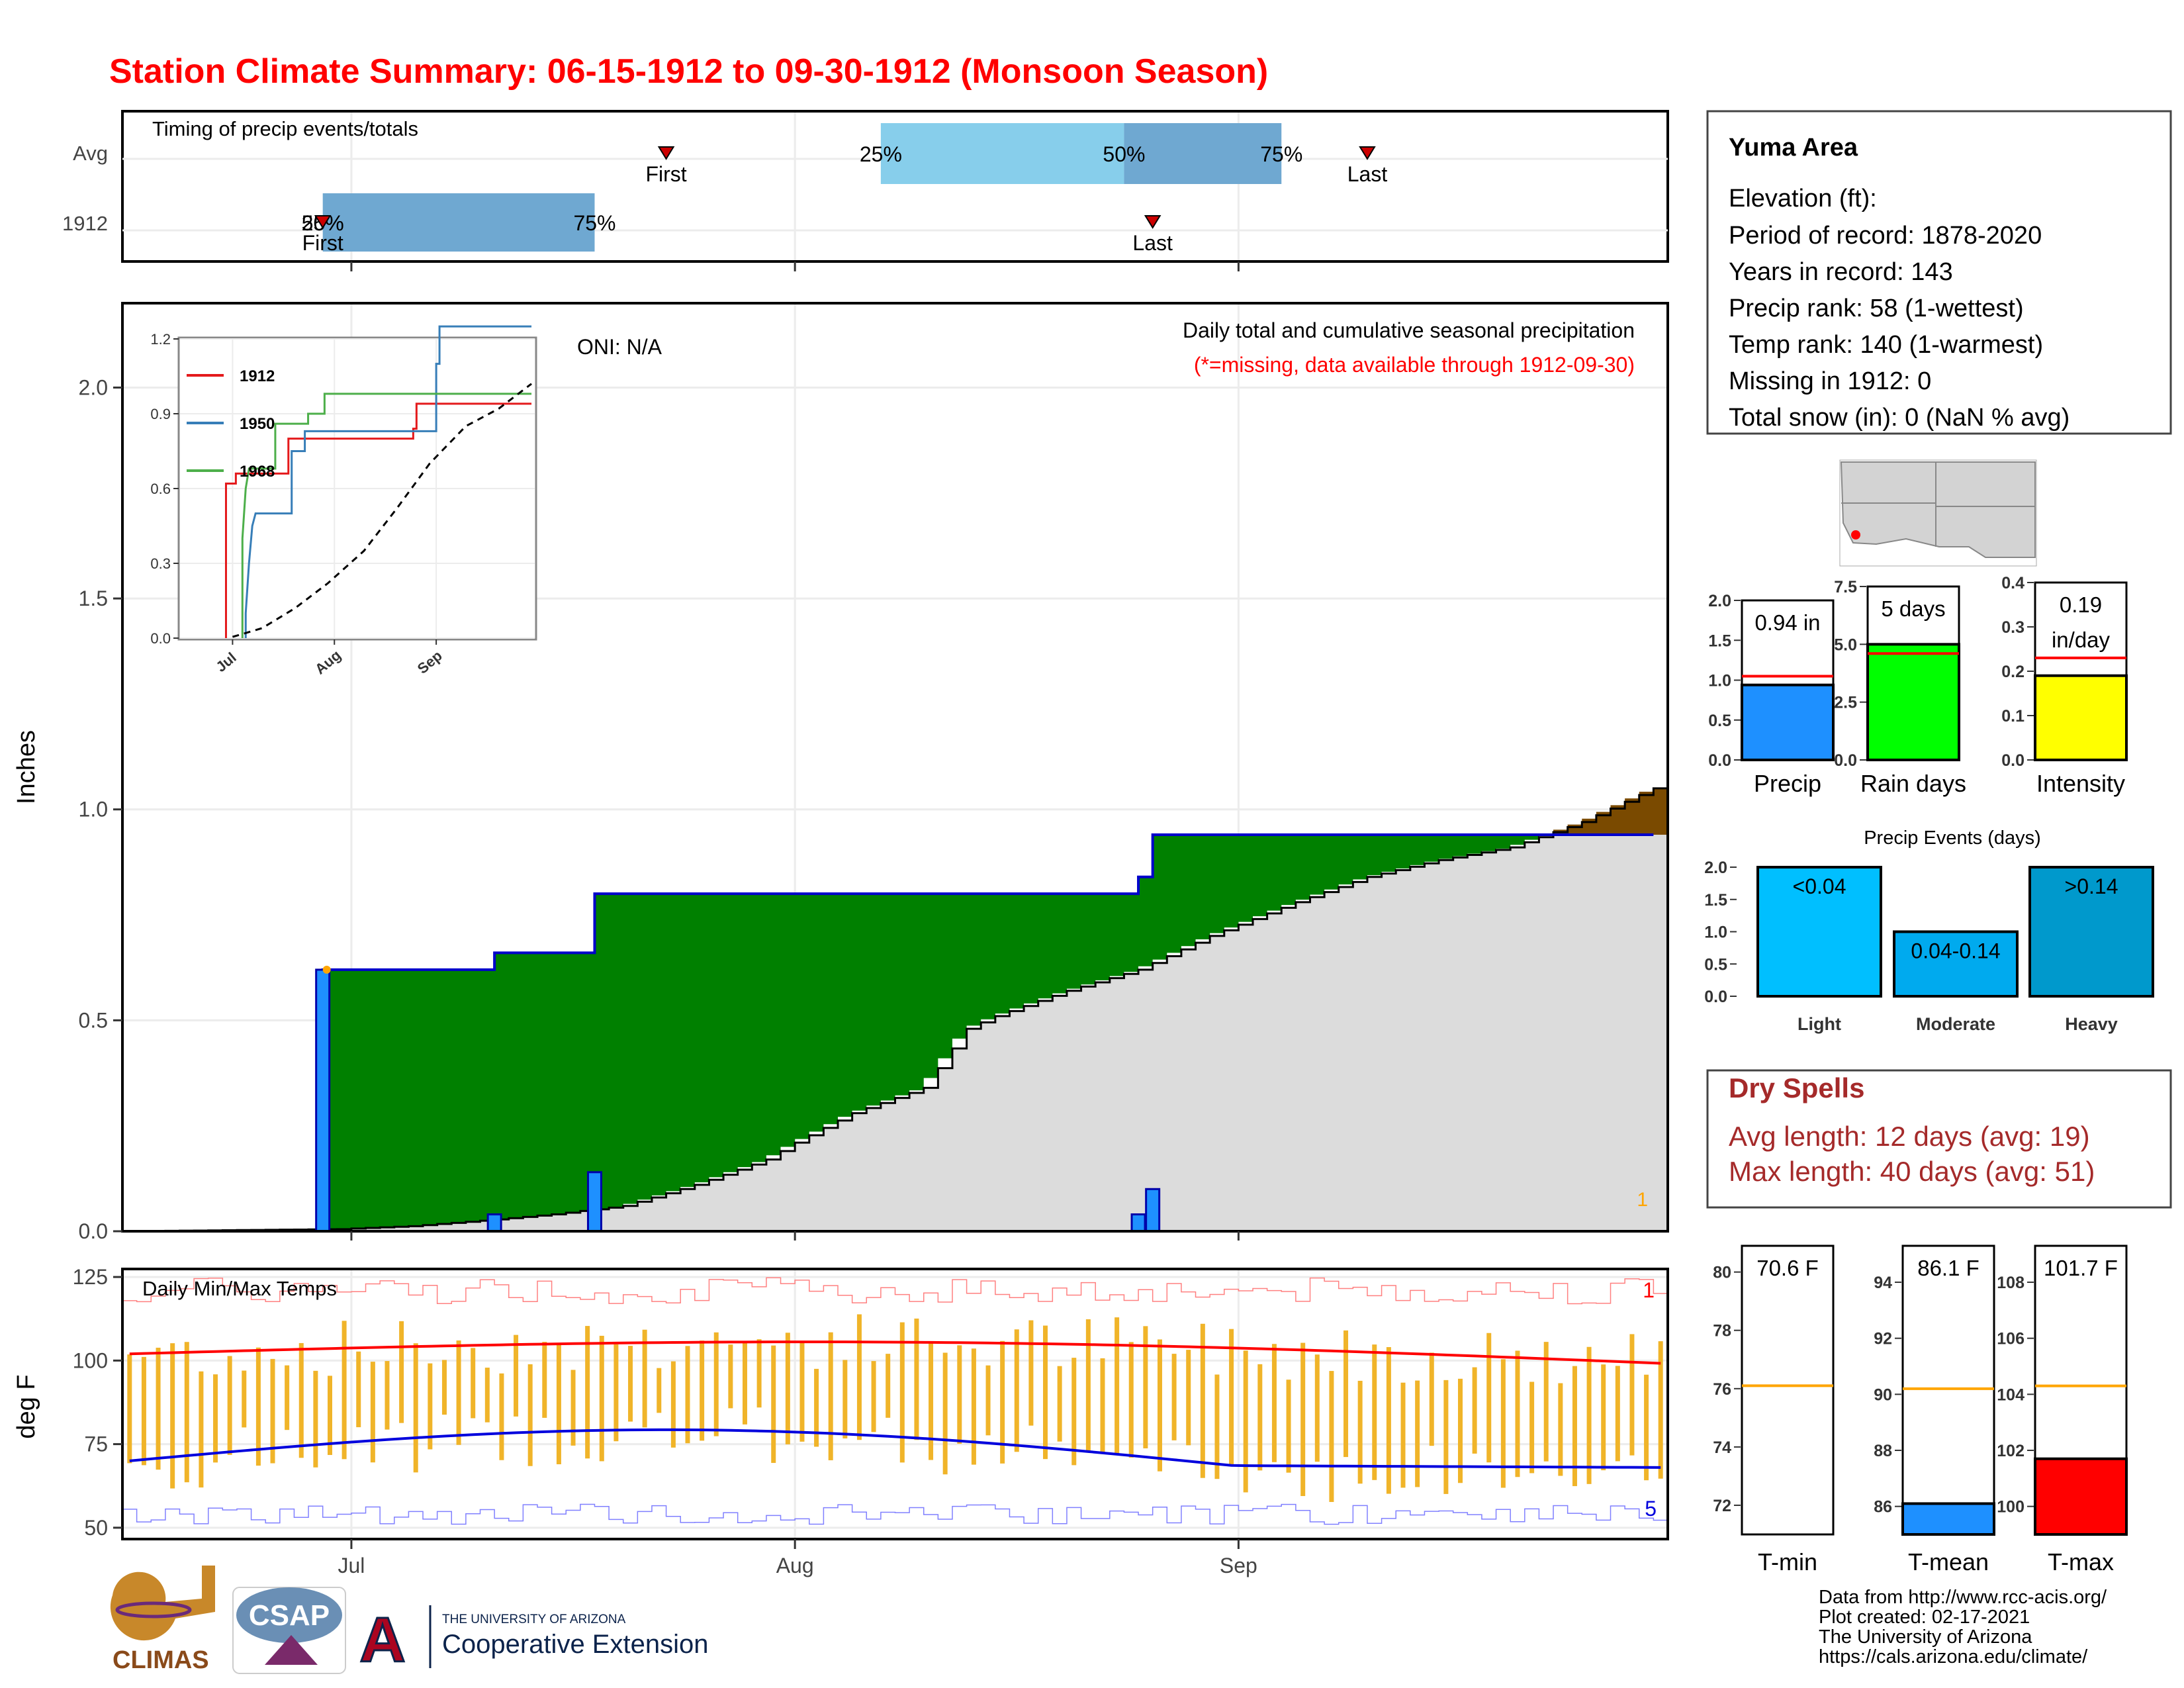 The height and width of the screenshot is (1688, 2184). I want to click on events-bar-label: <0.04, so click(1820, 886).